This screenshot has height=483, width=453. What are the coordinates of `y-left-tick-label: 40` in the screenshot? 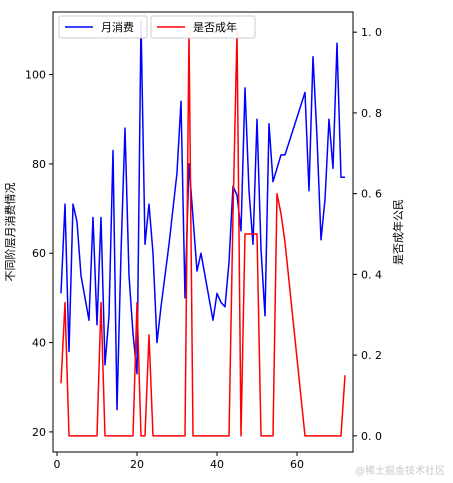 It's located at (39, 343).